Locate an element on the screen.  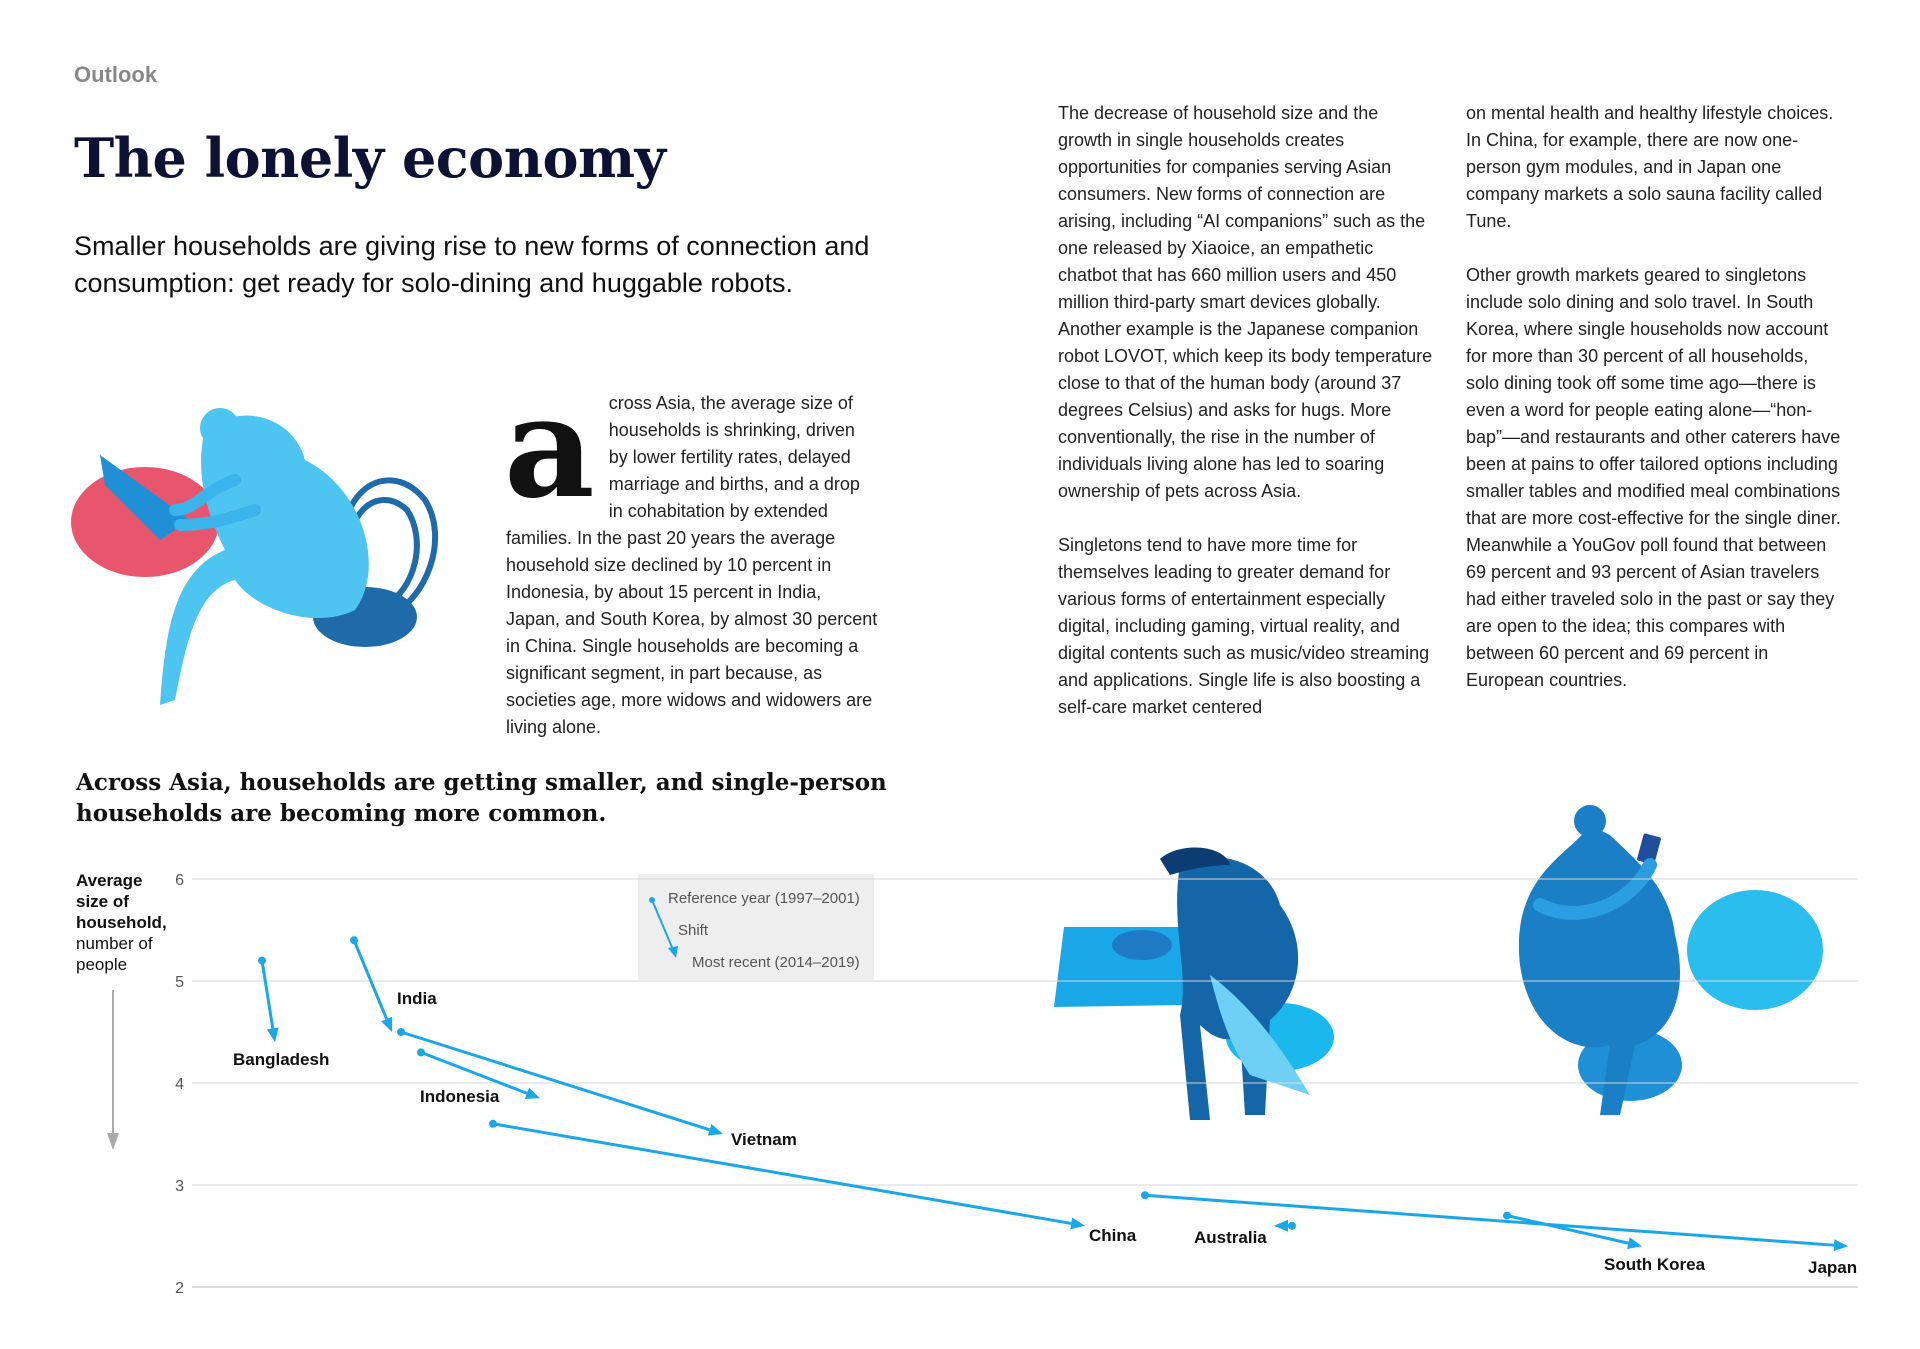
hugging-figure-body is located at coordinates (1599, 970).